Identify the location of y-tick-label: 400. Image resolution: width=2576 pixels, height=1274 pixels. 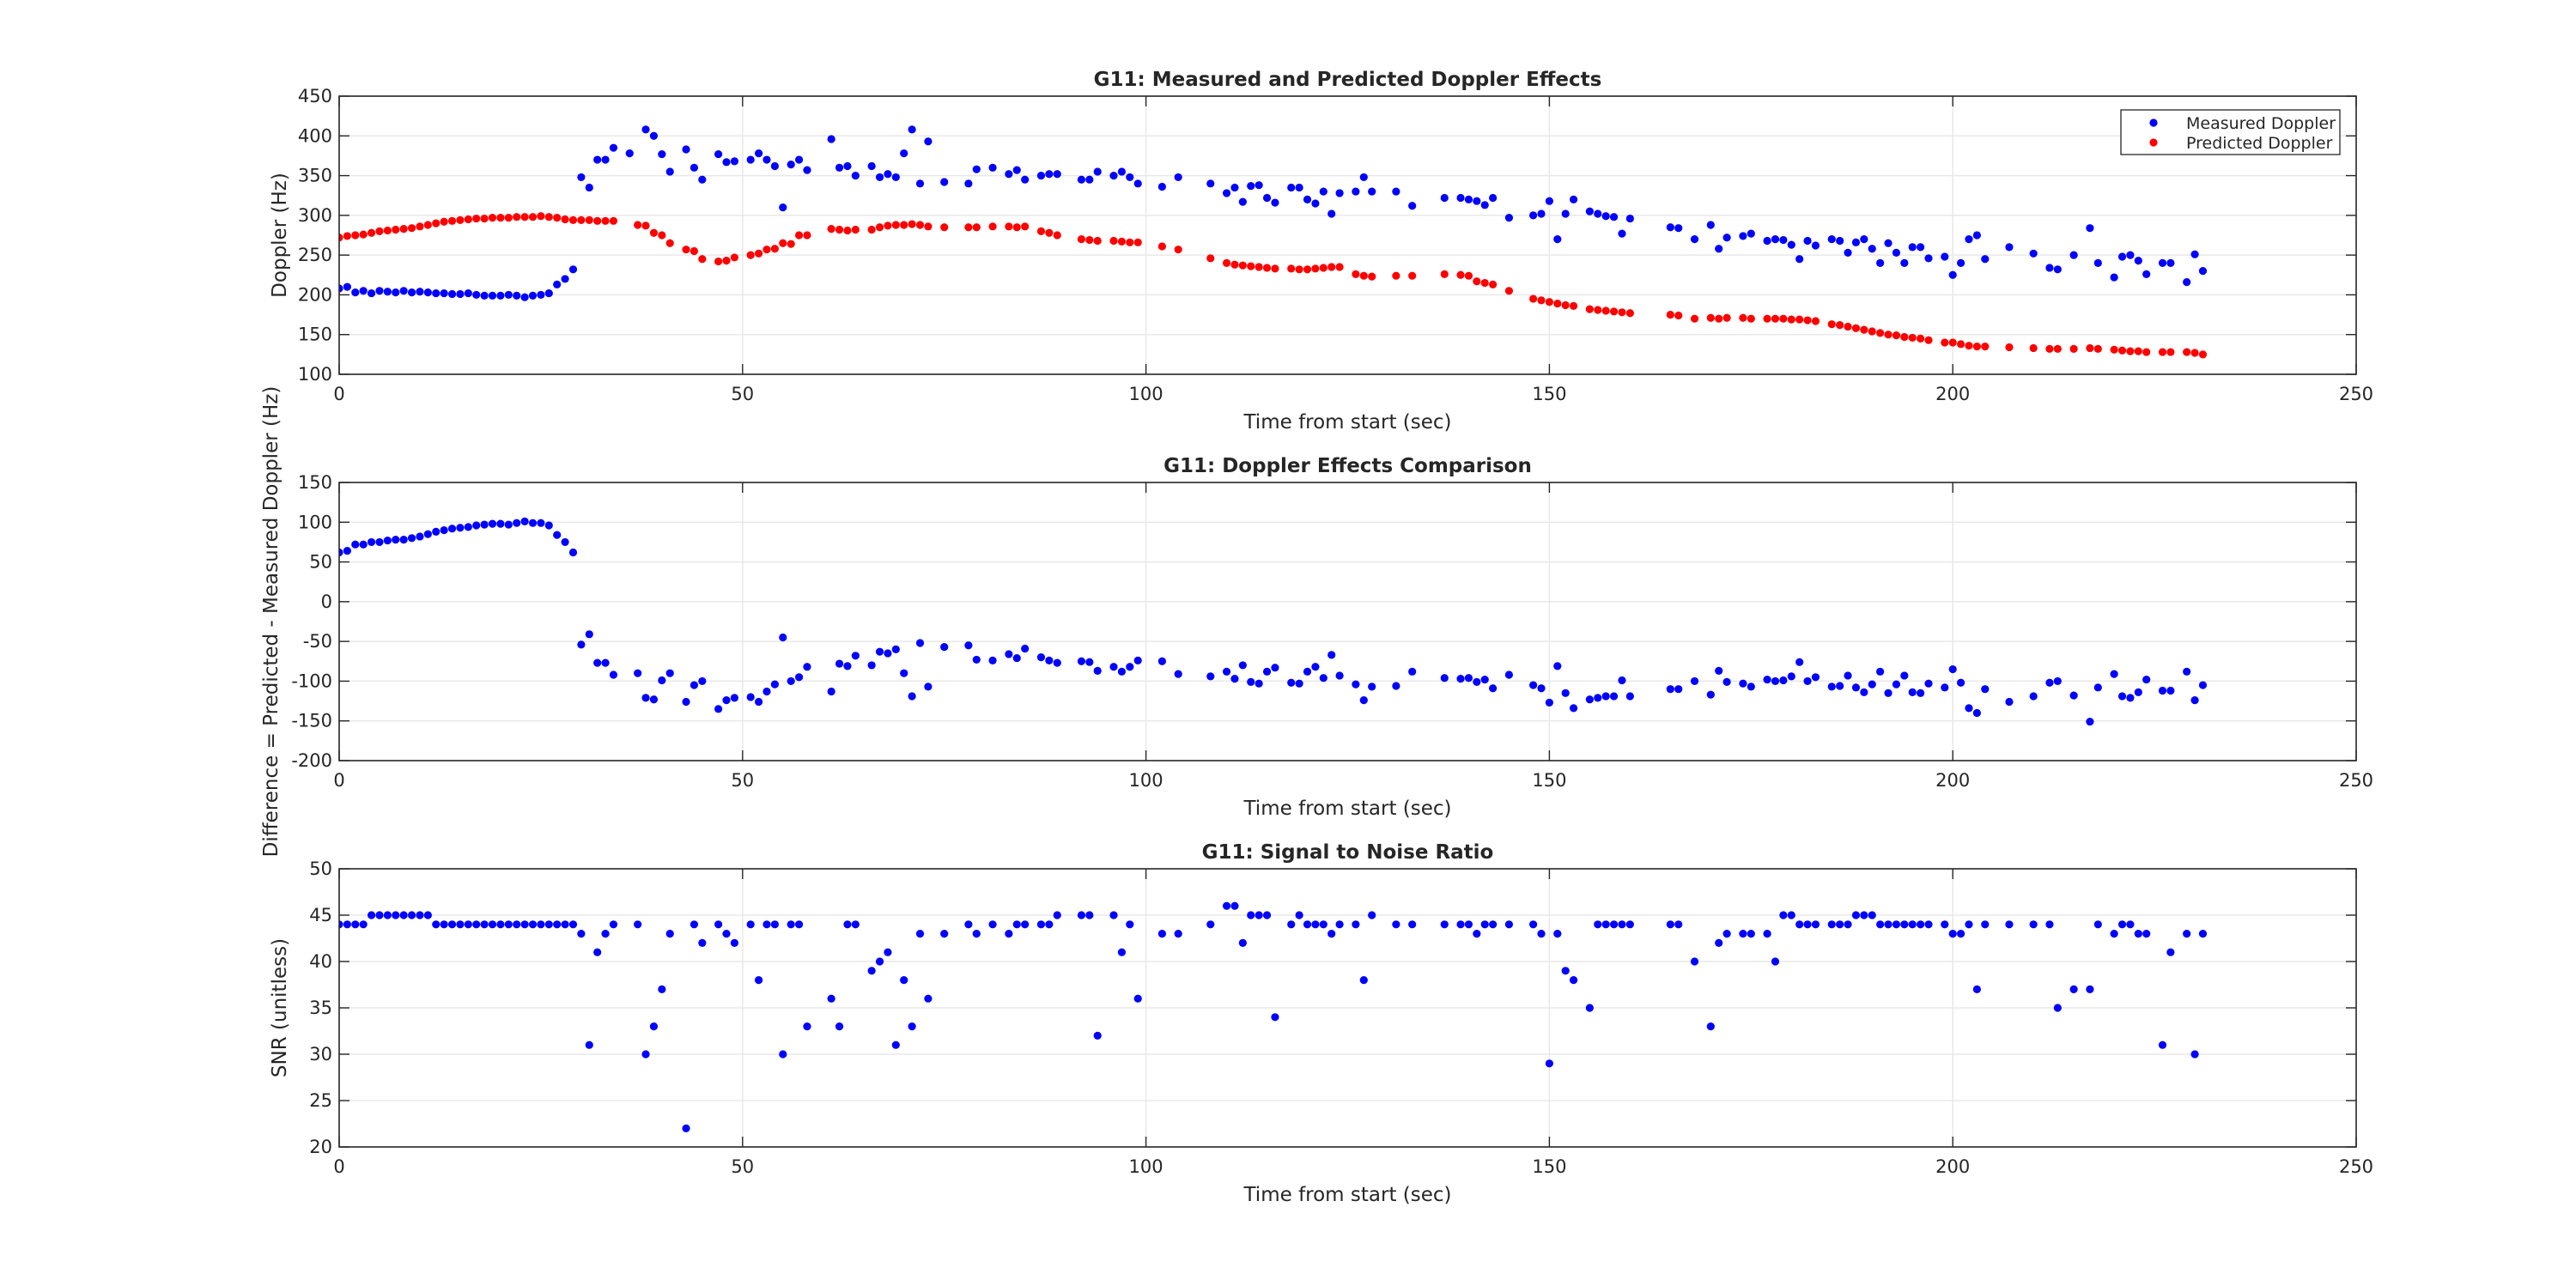
(315, 136).